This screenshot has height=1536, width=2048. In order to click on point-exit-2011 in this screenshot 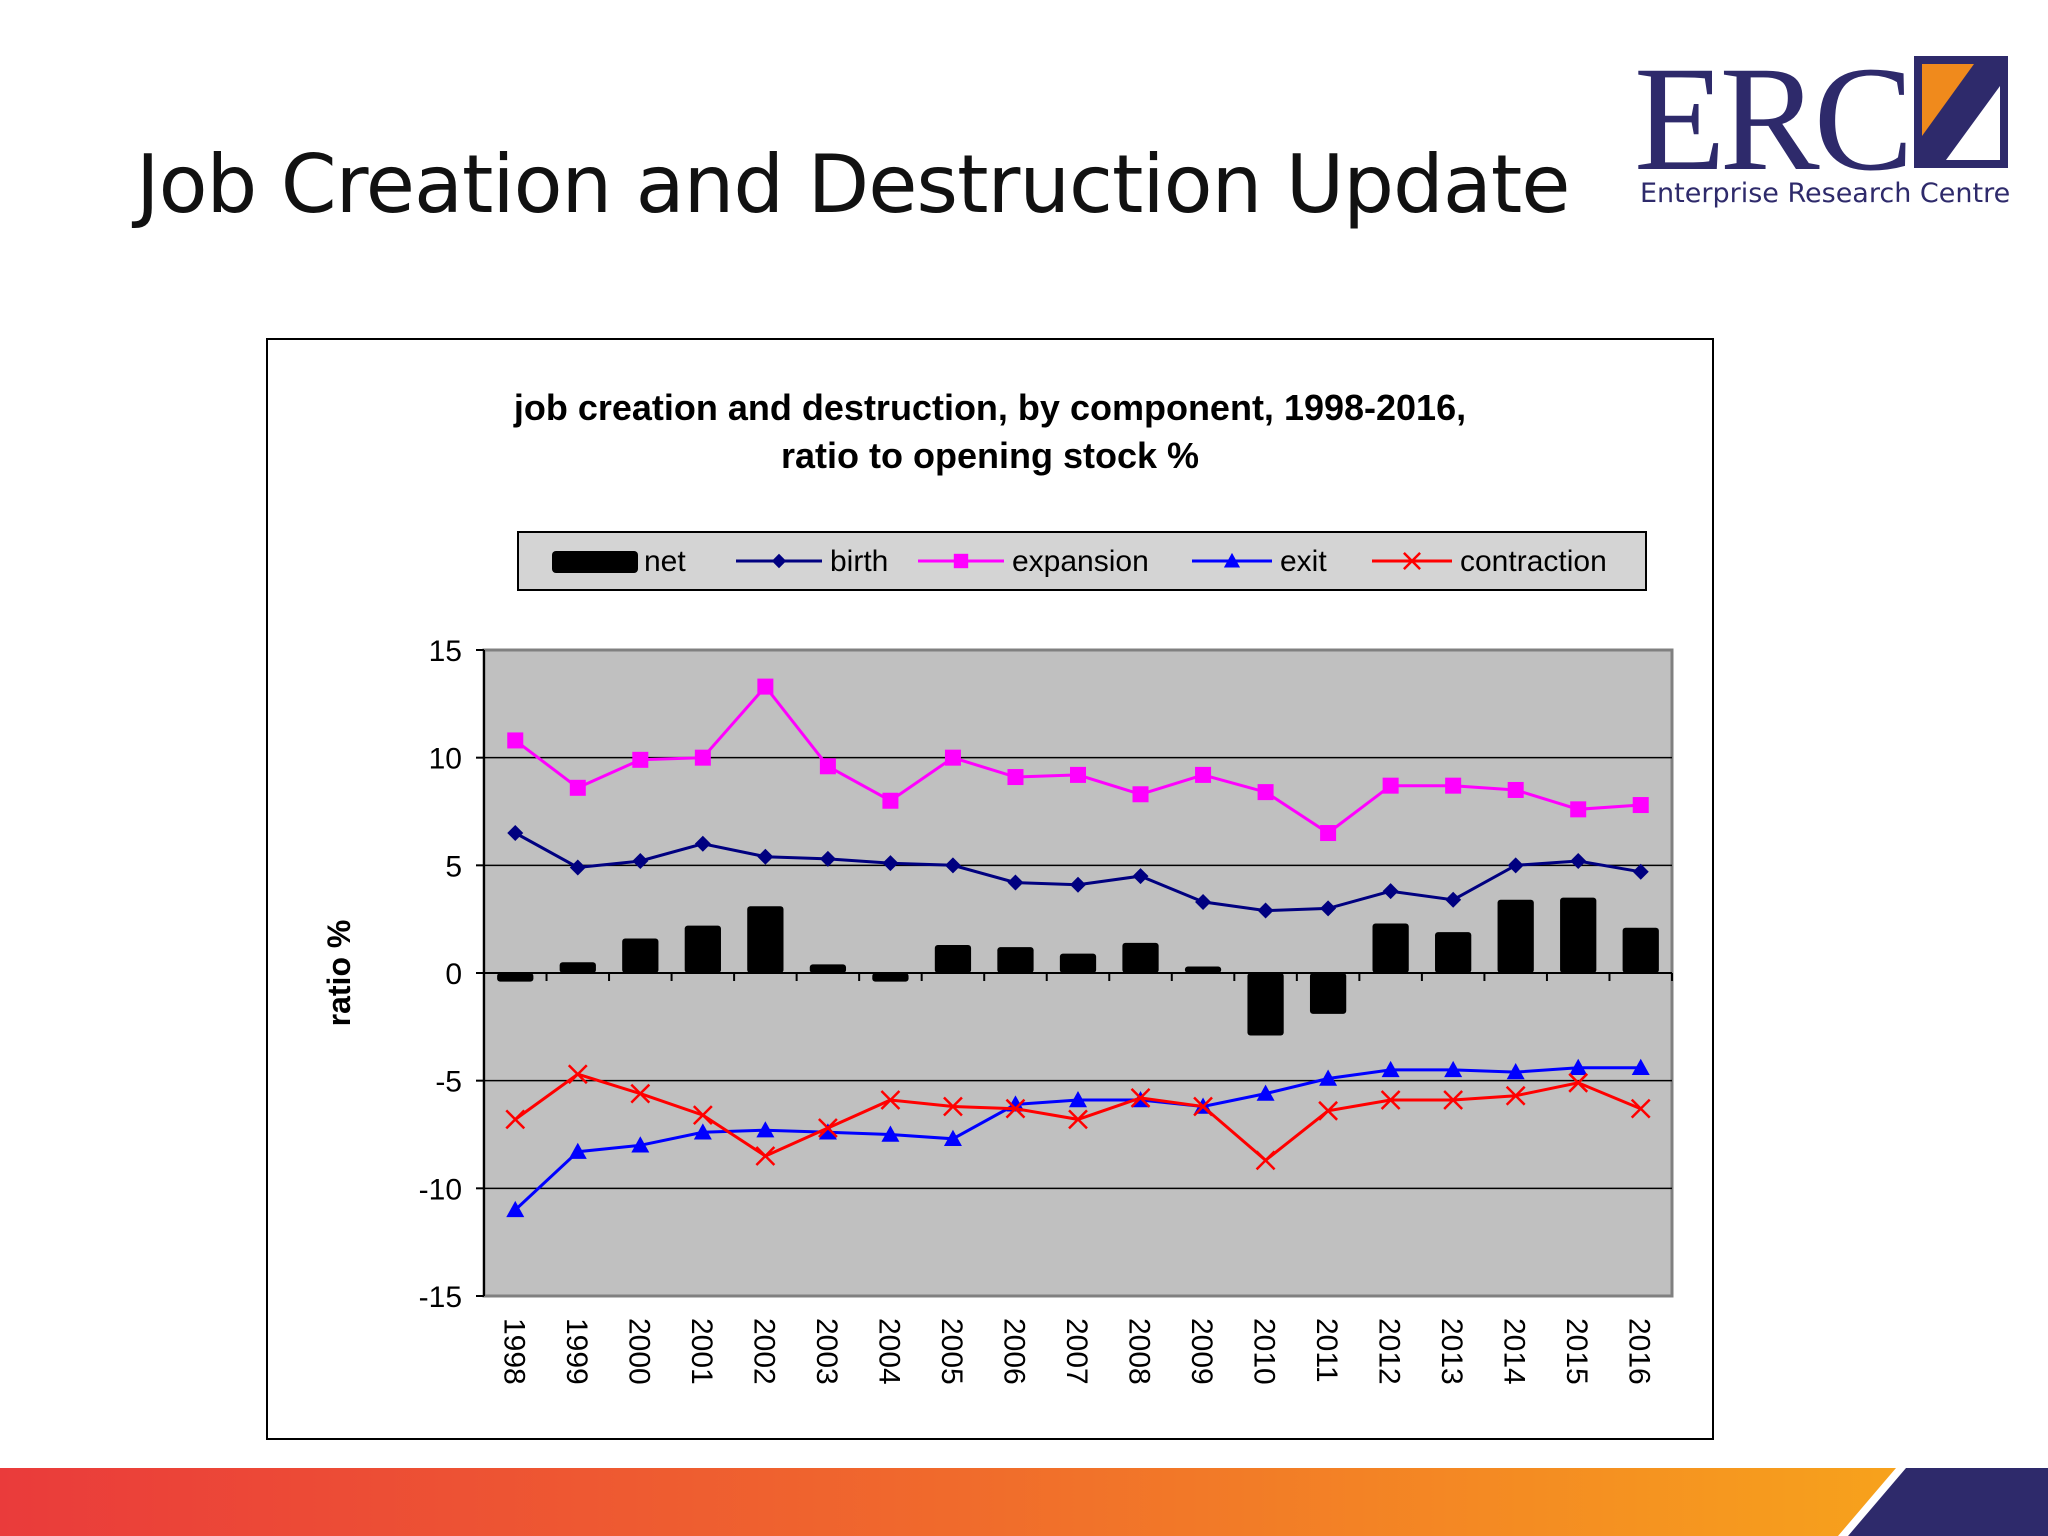, I will do `click(1328, 1077)`.